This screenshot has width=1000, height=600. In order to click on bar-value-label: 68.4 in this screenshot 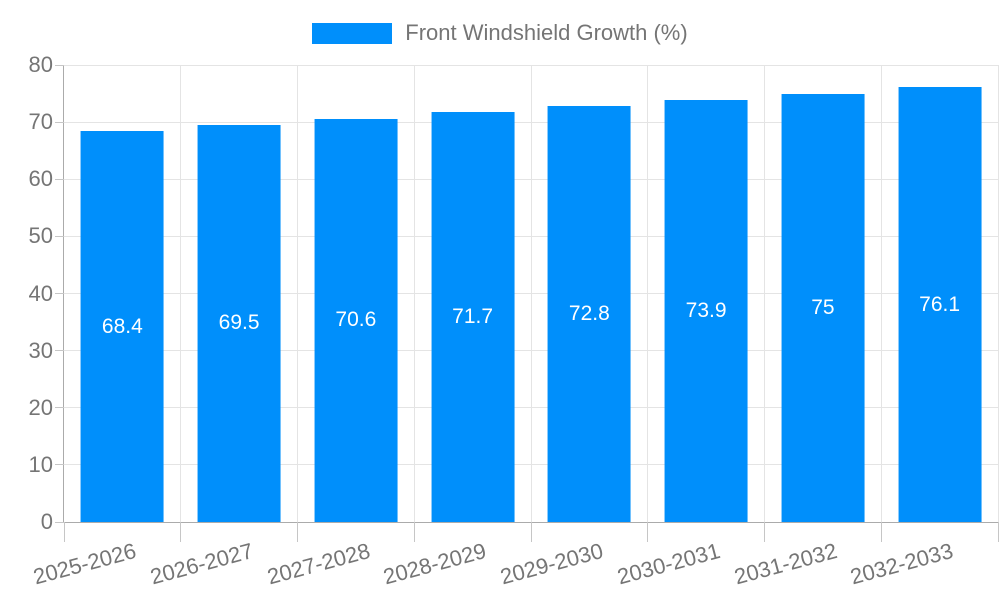, I will do `click(122, 326)`.